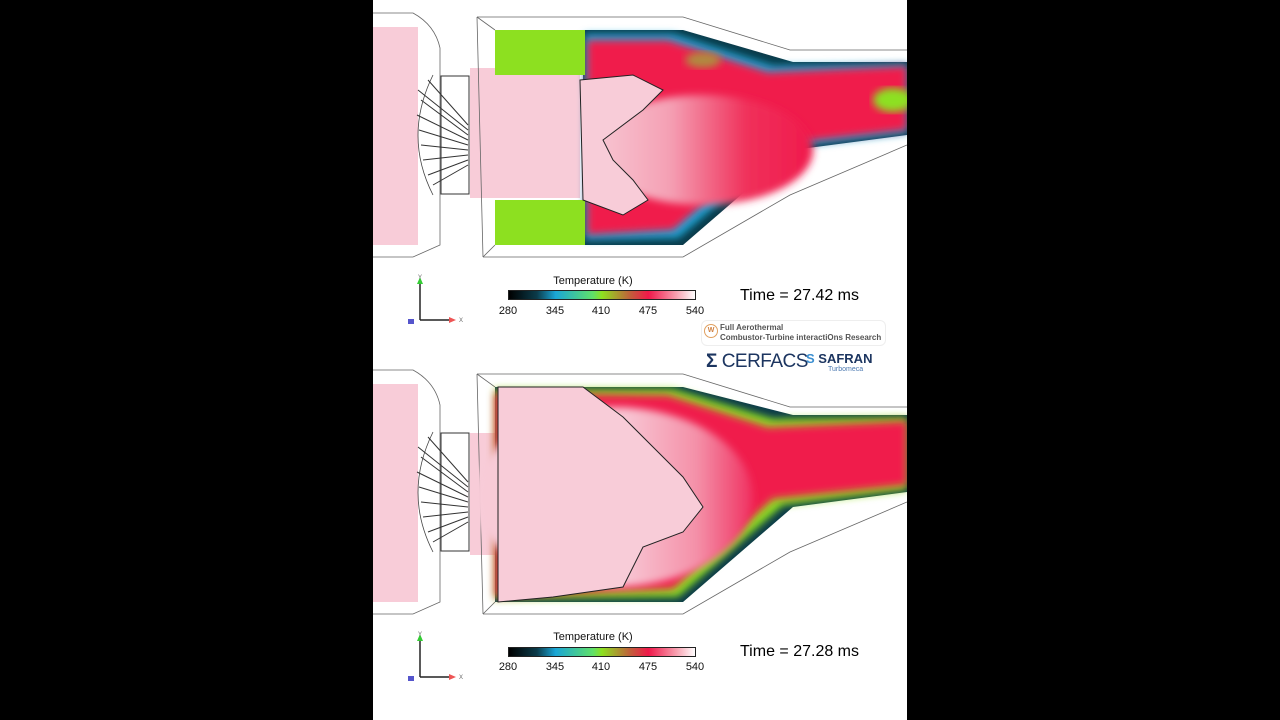  What do you see at coordinates (640, 492) in the screenshot?
I see `temperature-field-bottom` at bounding box center [640, 492].